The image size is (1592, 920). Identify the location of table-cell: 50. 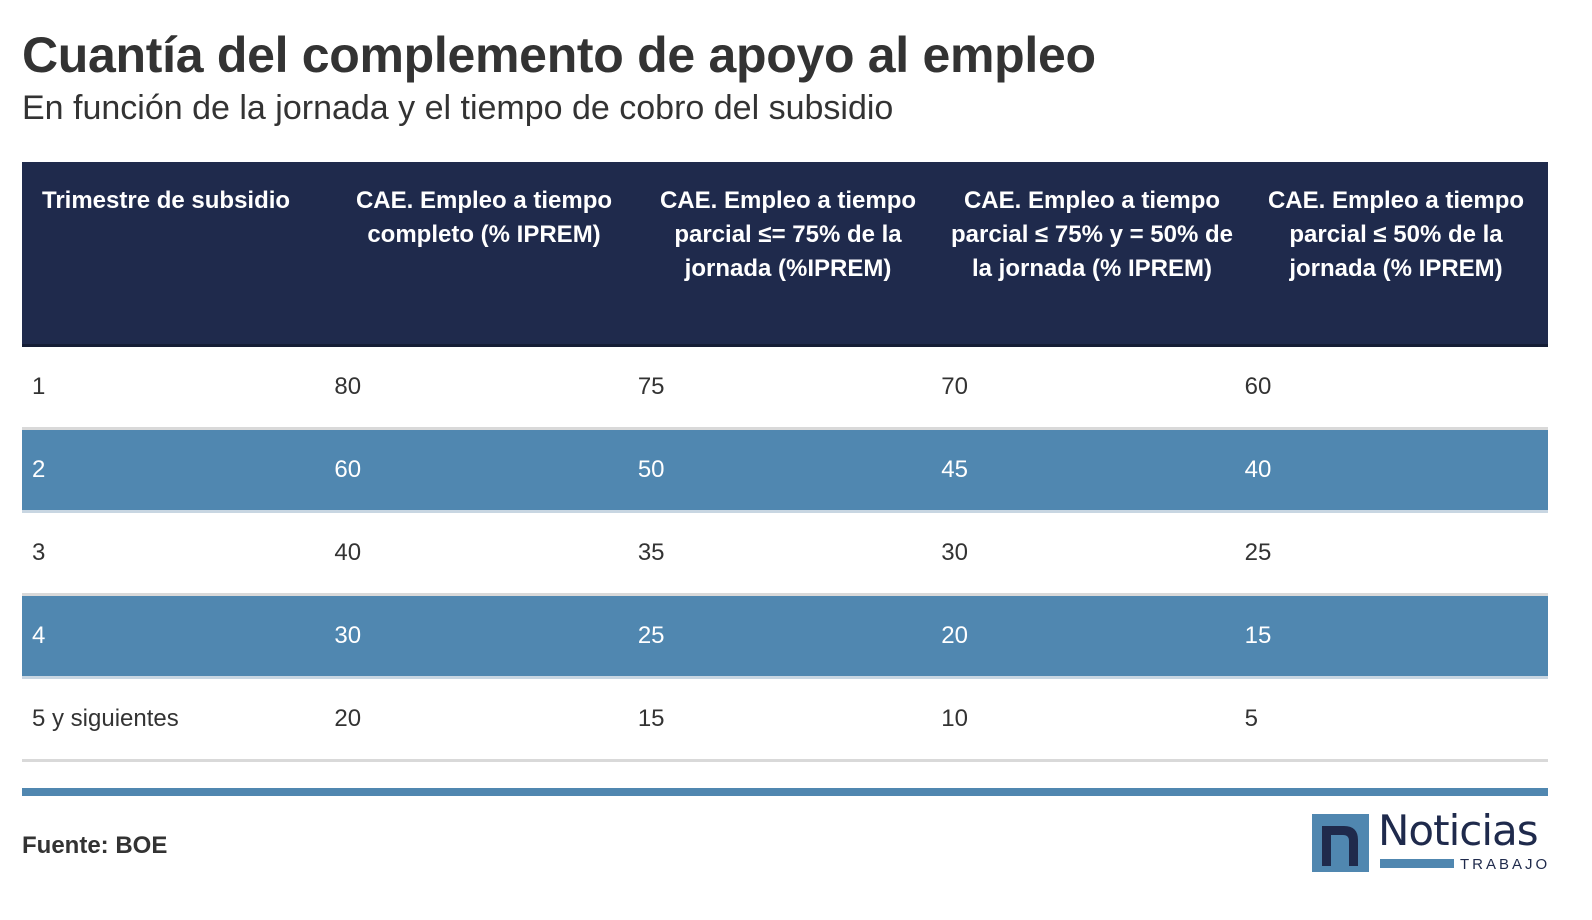
(651, 469).